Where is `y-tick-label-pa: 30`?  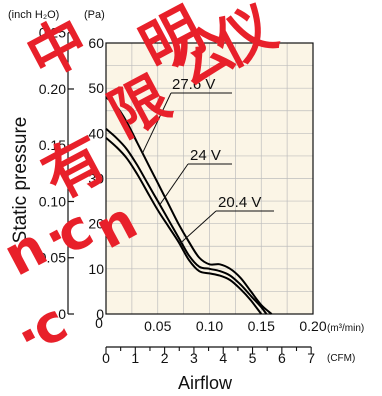 y-tick-label-pa: 30 is located at coordinates (96, 179).